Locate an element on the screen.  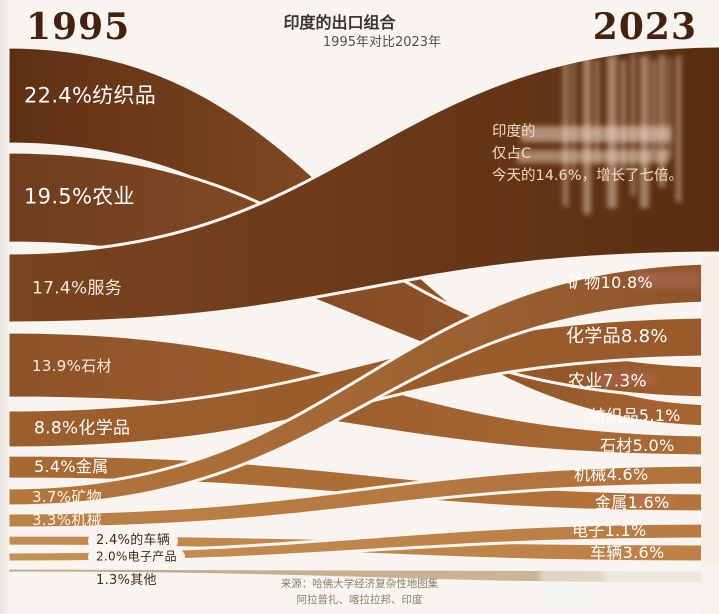
label-2023-electronics: 电子1.1% is located at coordinates (609, 531).